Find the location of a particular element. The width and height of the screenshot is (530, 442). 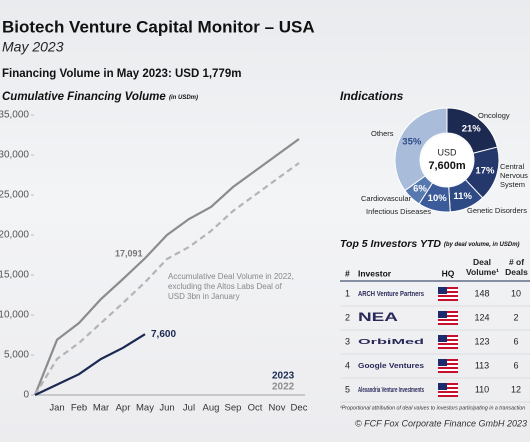

table-header: Deal Volume¹ is located at coordinates (482, 267).